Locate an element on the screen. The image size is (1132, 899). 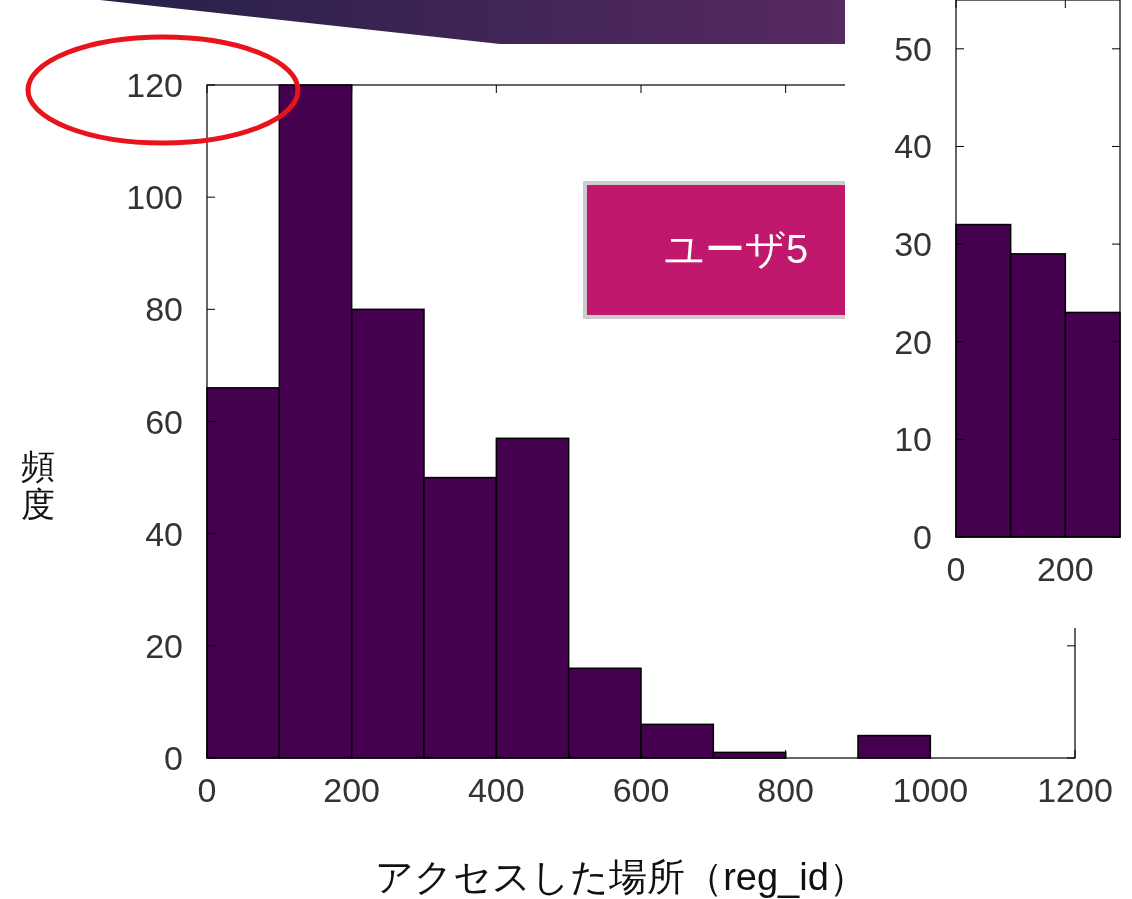
annotation: ユーザ5 is located at coordinates (736, 249).